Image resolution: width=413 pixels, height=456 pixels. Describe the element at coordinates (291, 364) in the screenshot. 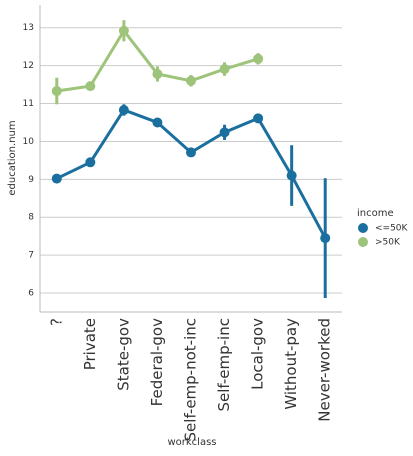

I see `x-tick-label: Without-pay` at that location.